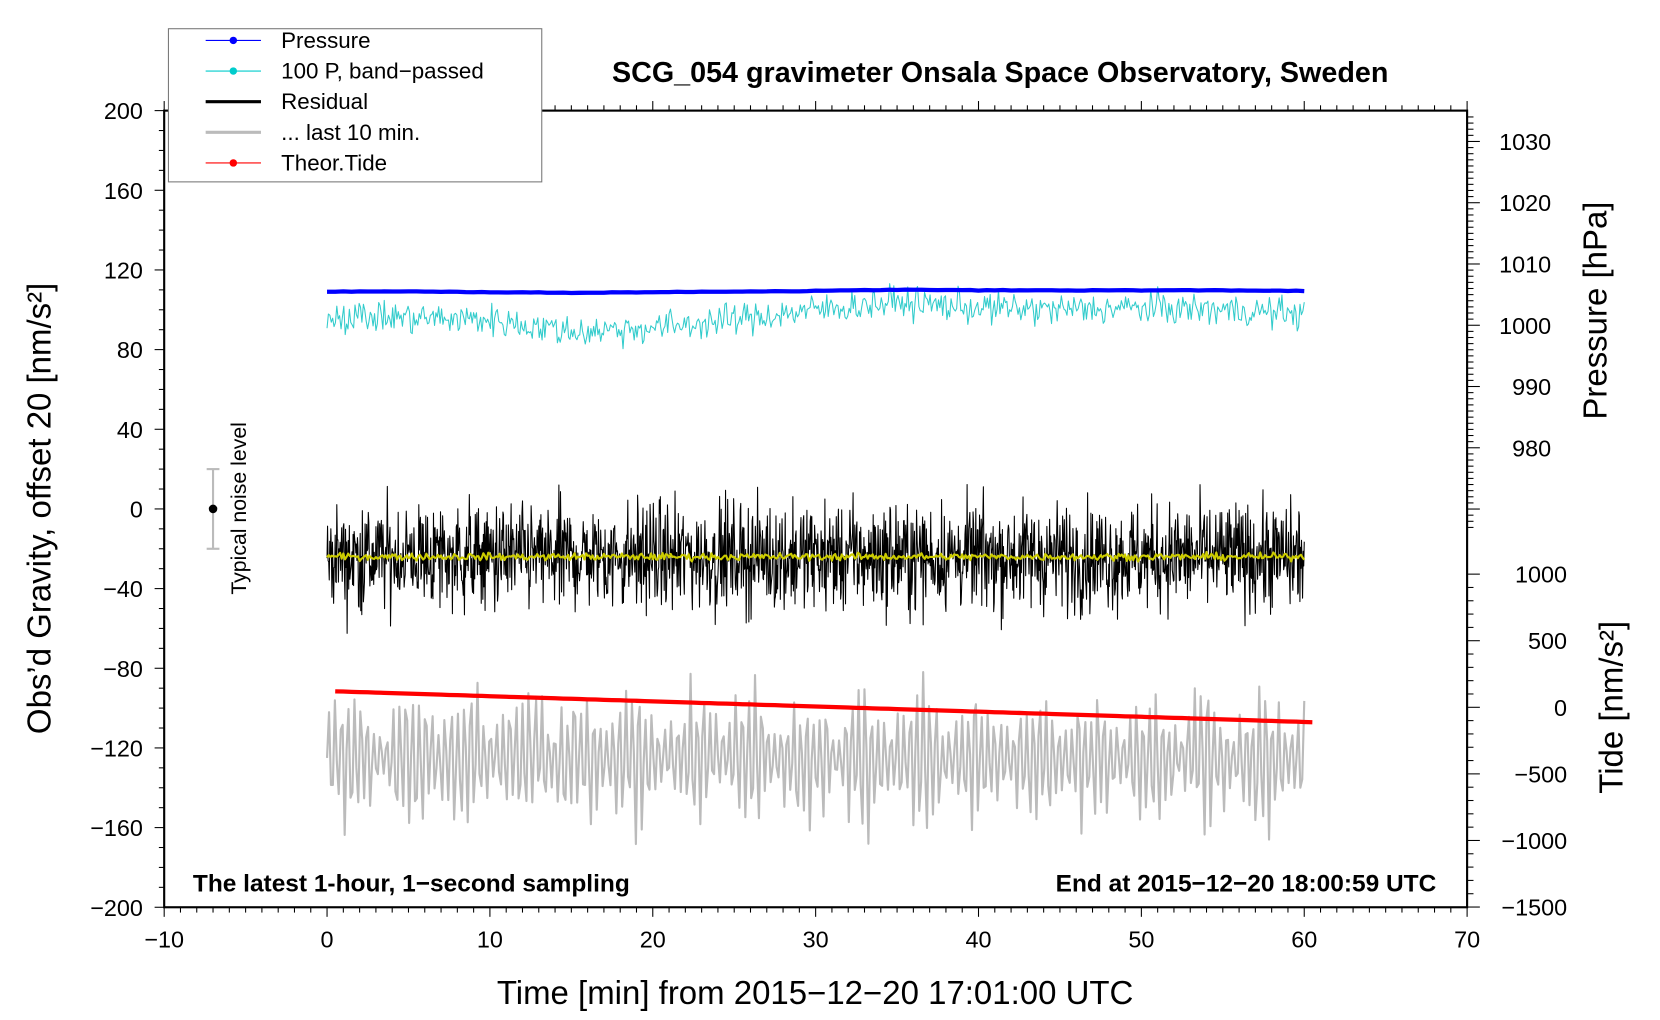 The width and height of the screenshot is (1660, 1020). Describe the element at coordinates (38, 508) in the screenshot. I see `y-axis-label: Obs’d Gravity, offset 20 [nm/s²]` at that location.